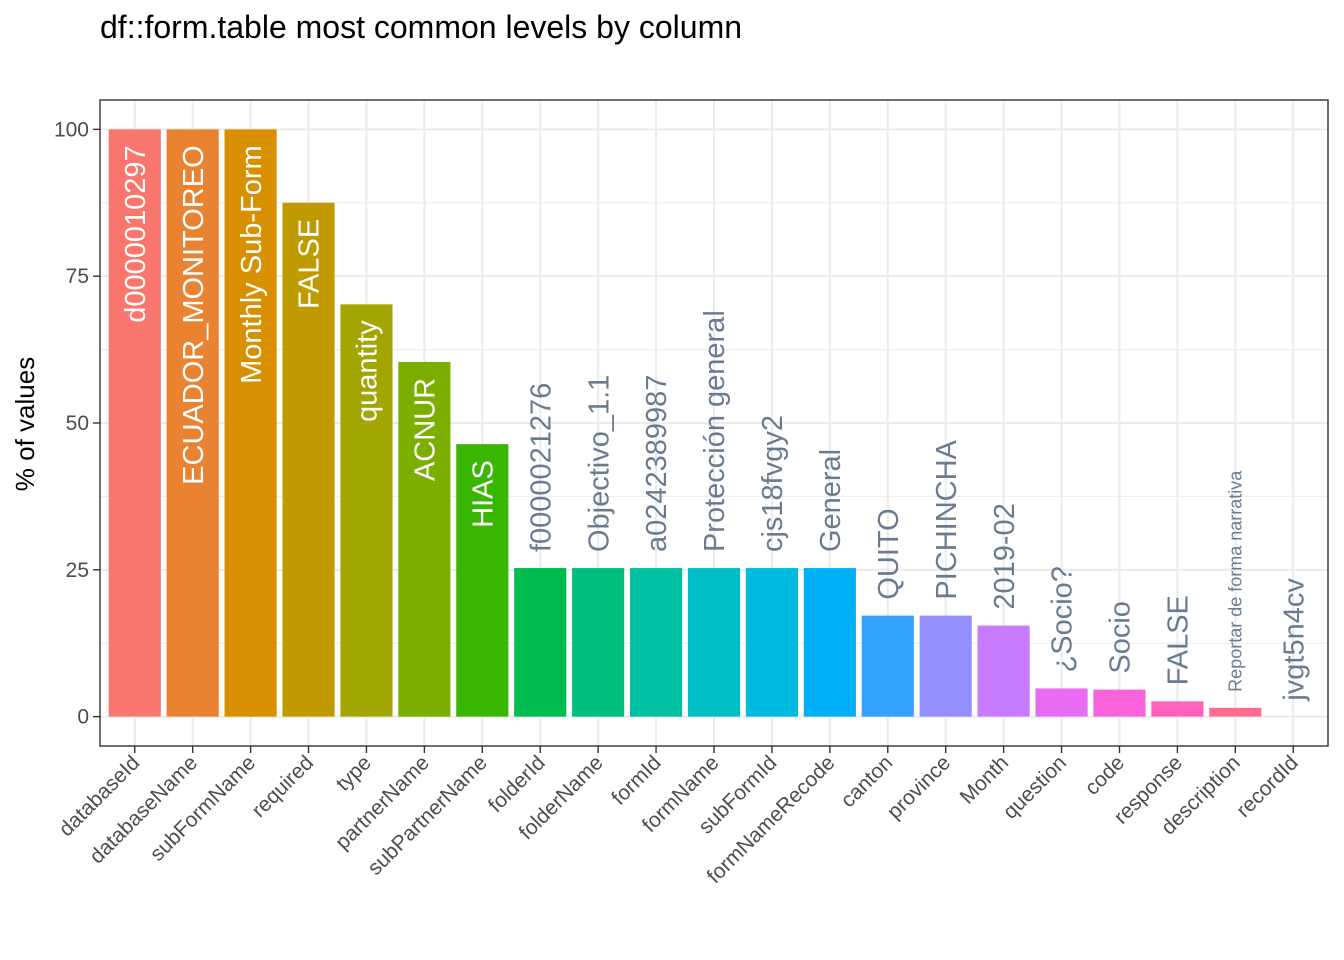  I want to click on bar-label: General, so click(831, 500).